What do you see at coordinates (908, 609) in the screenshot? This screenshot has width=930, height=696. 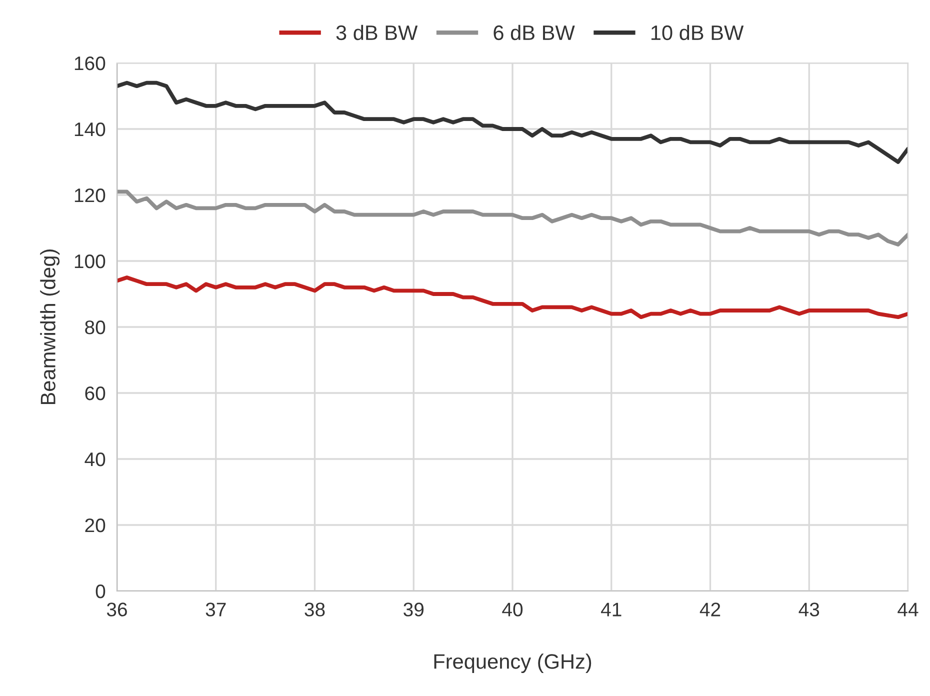 I see `x-tick-label: 44` at bounding box center [908, 609].